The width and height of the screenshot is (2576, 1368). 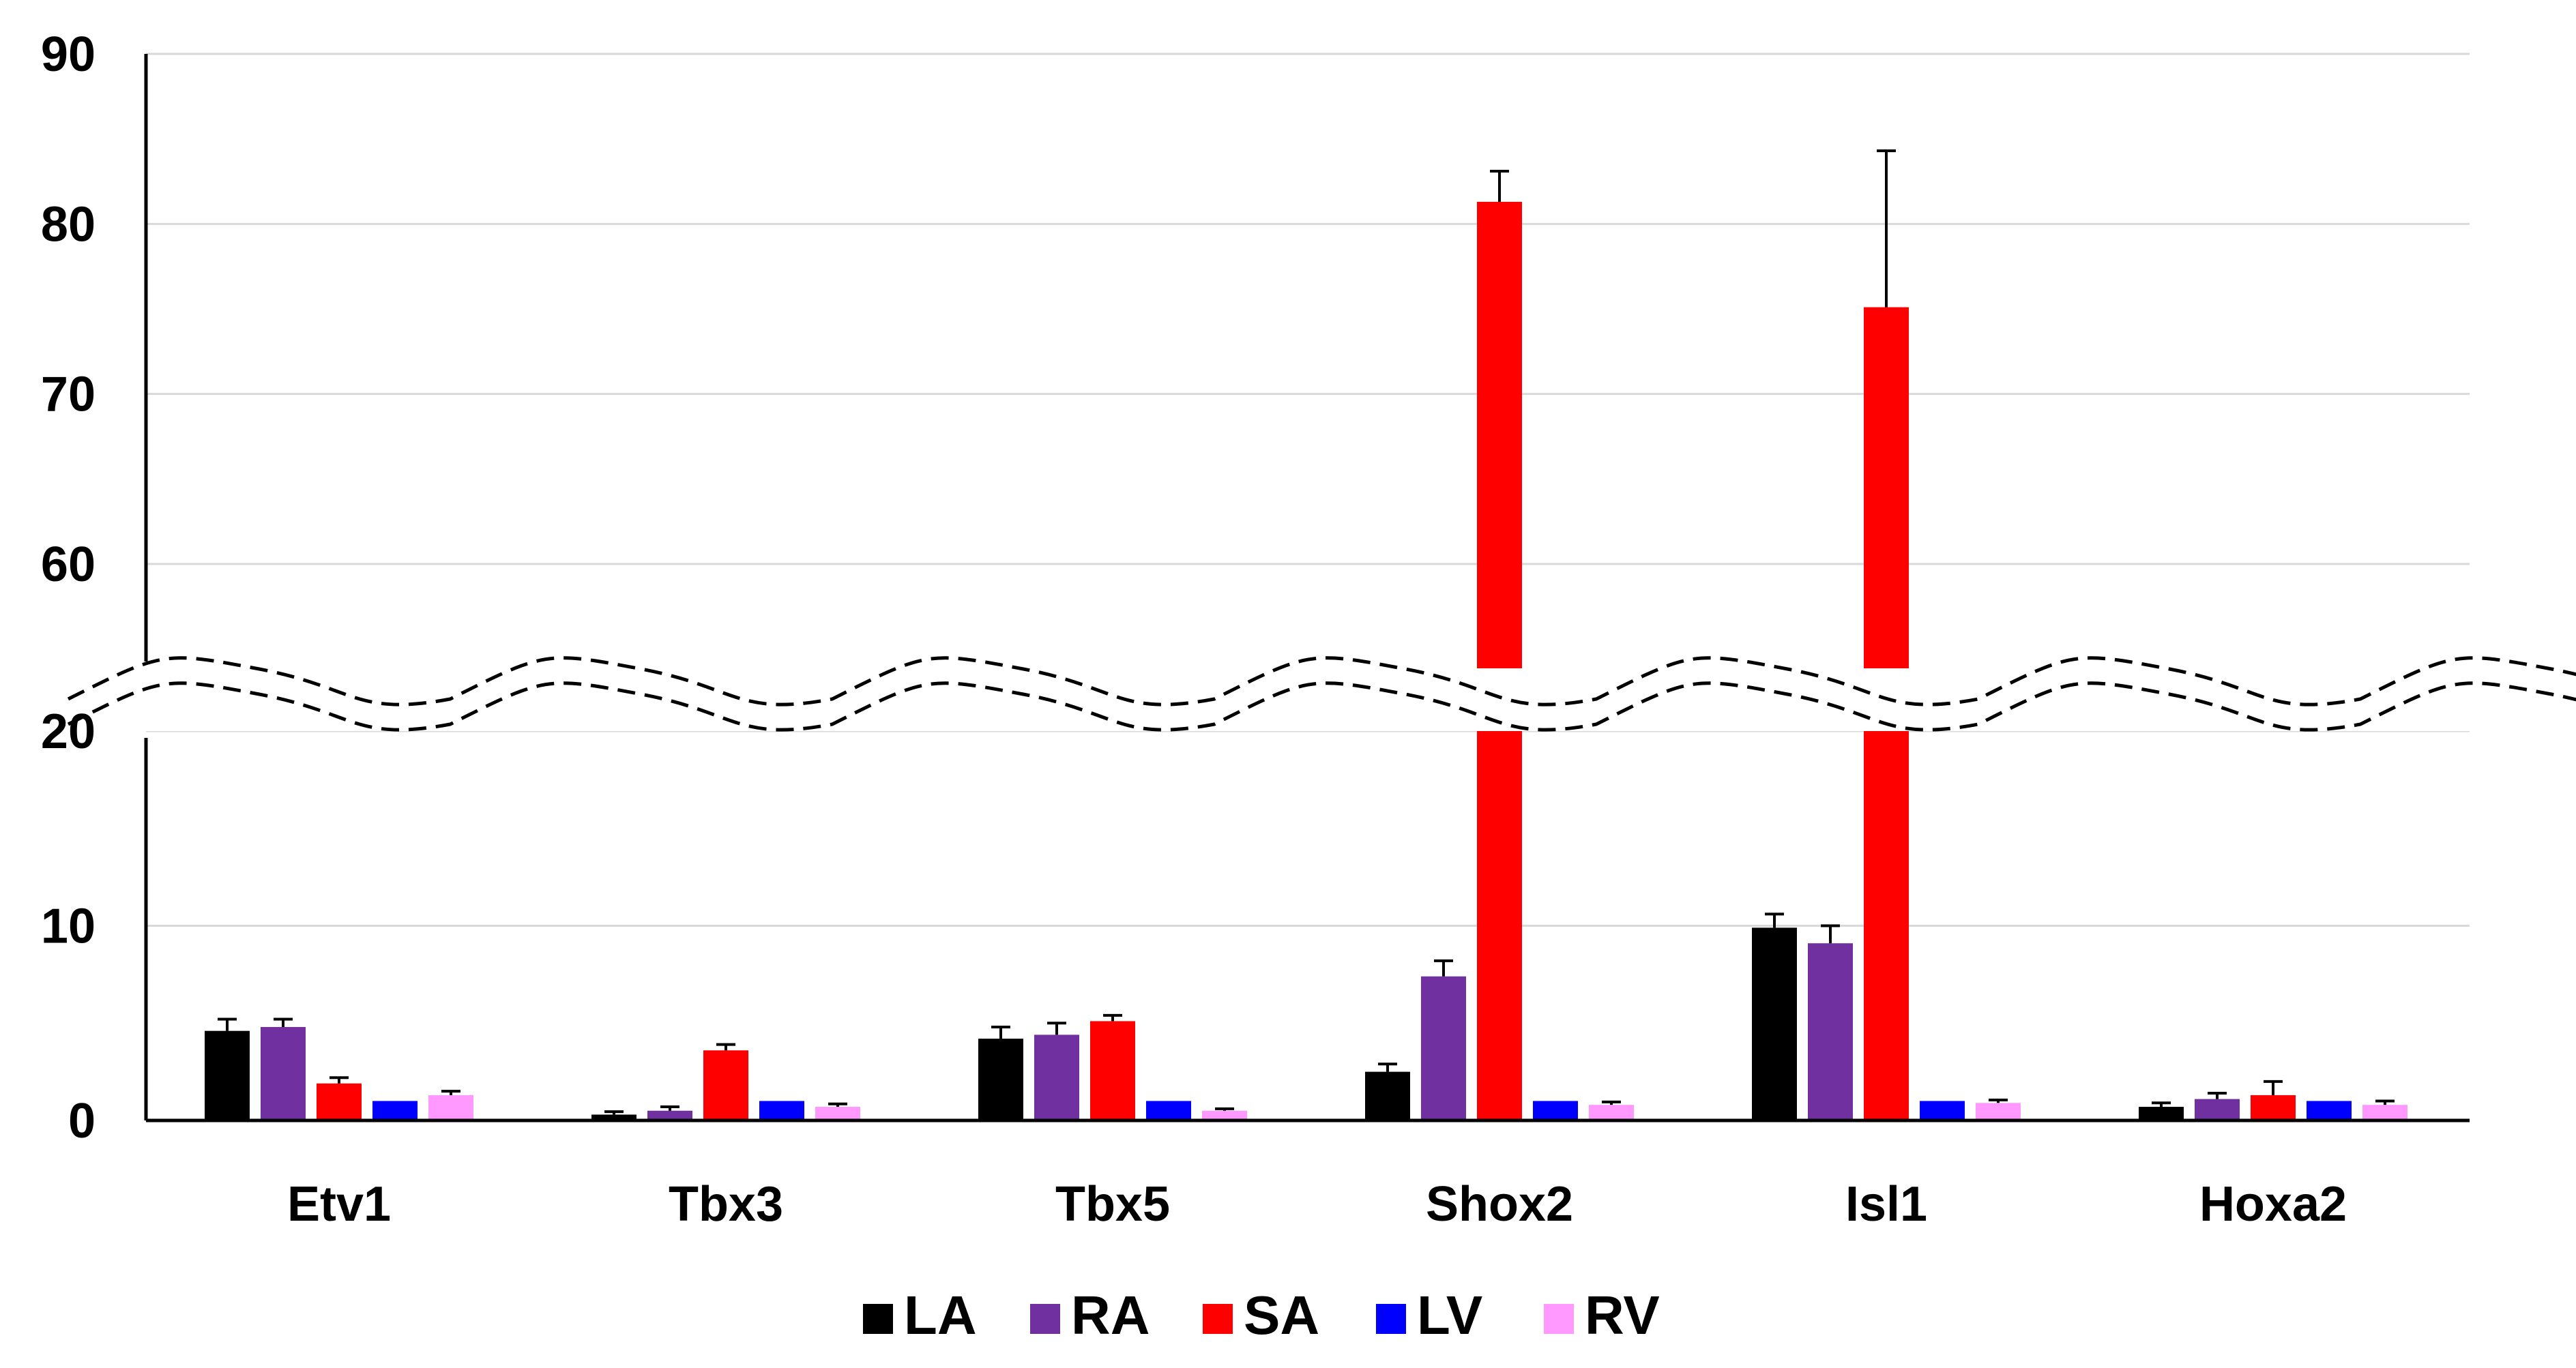 I want to click on error-bar-sa-etv1, so click(x=339, y=1080).